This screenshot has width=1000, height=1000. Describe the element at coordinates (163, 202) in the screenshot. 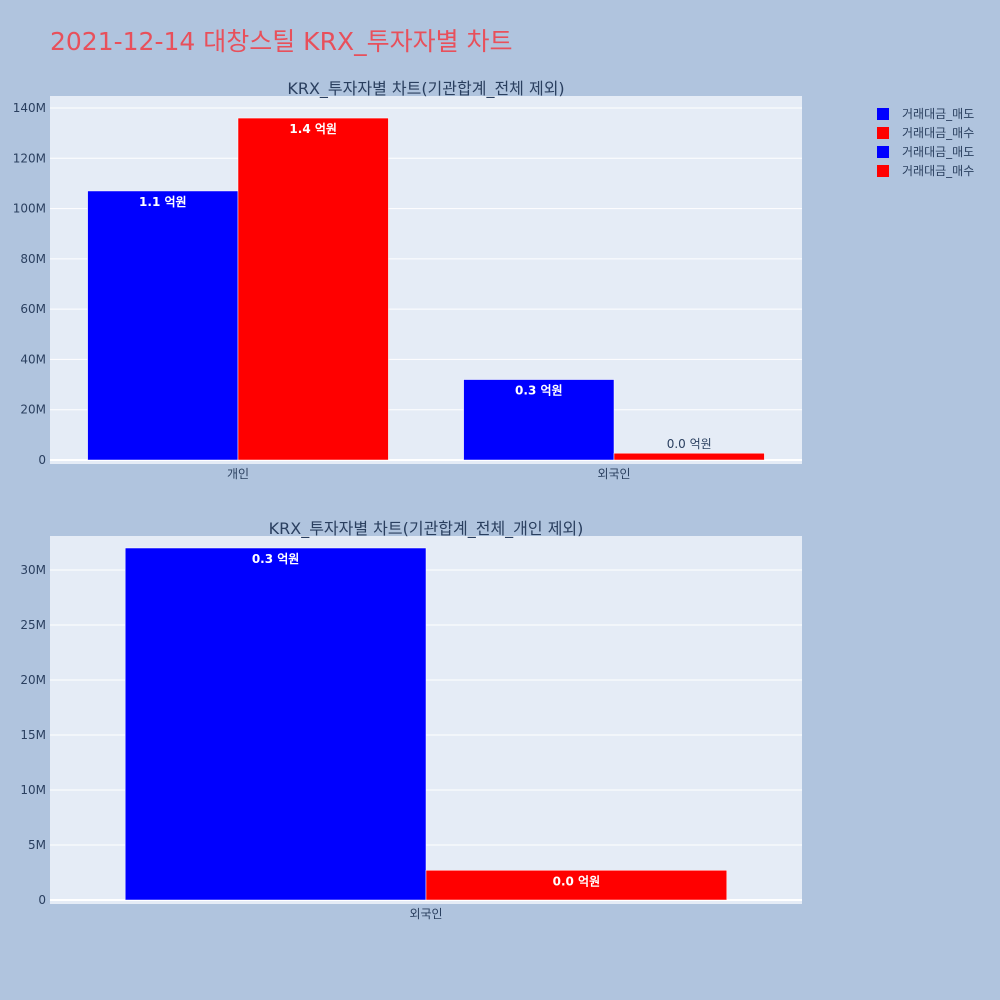

I see `data-label: 1.1 억원` at that location.